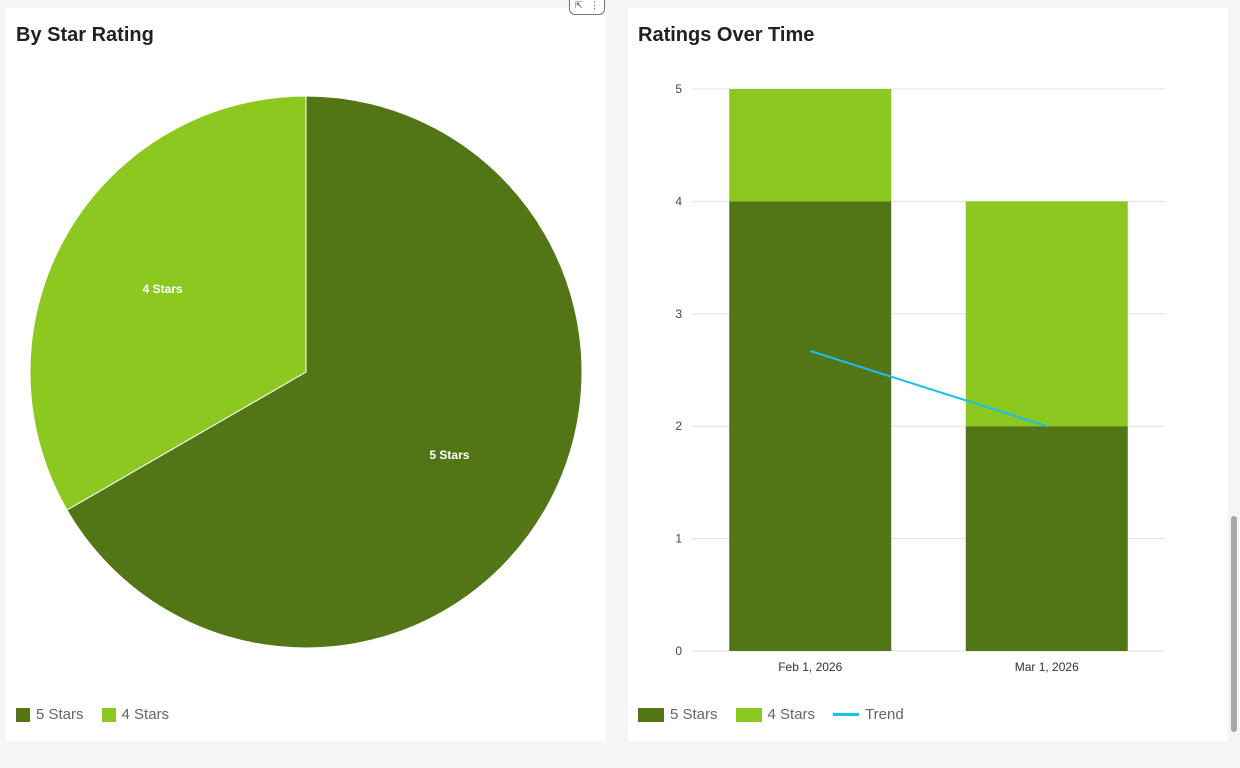 The height and width of the screenshot is (768, 1240). Describe the element at coordinates (678, 539) in the screenshot. I see `y-tick-label: 1` at that location.